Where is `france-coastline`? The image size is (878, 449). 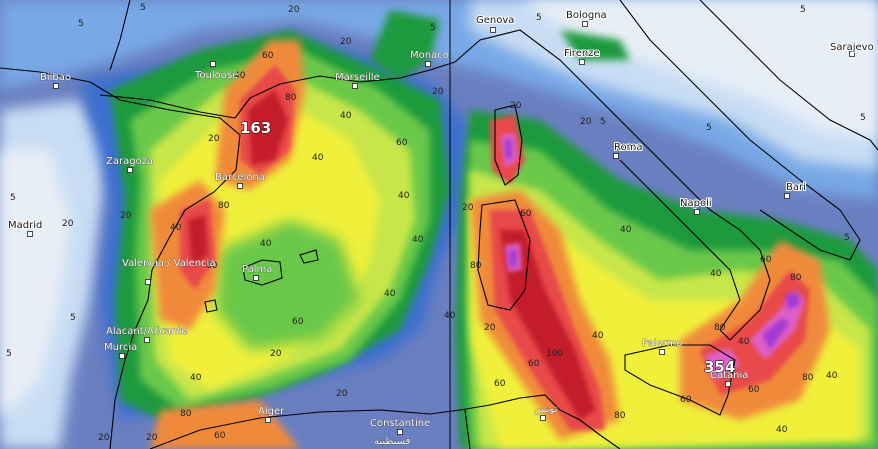
france-coastline is located at coordinates (345, 90).